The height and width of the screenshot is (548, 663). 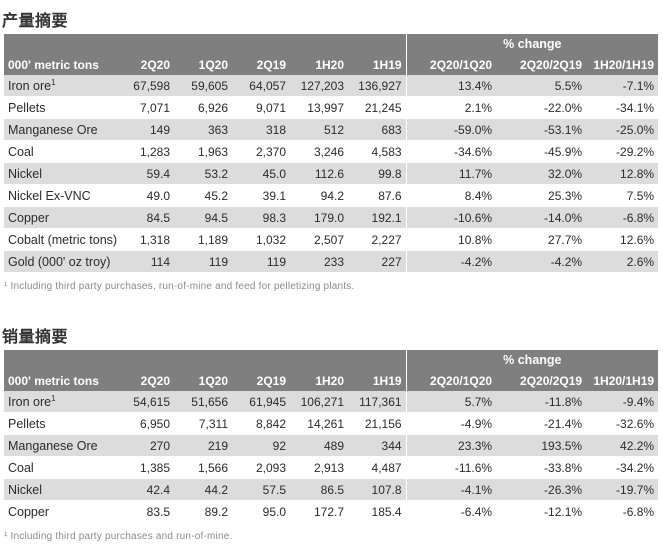 What do you see at coordinates (151, 261) in the screenshot?
I see `table-cell: 114` at bounding box center [151, 261].